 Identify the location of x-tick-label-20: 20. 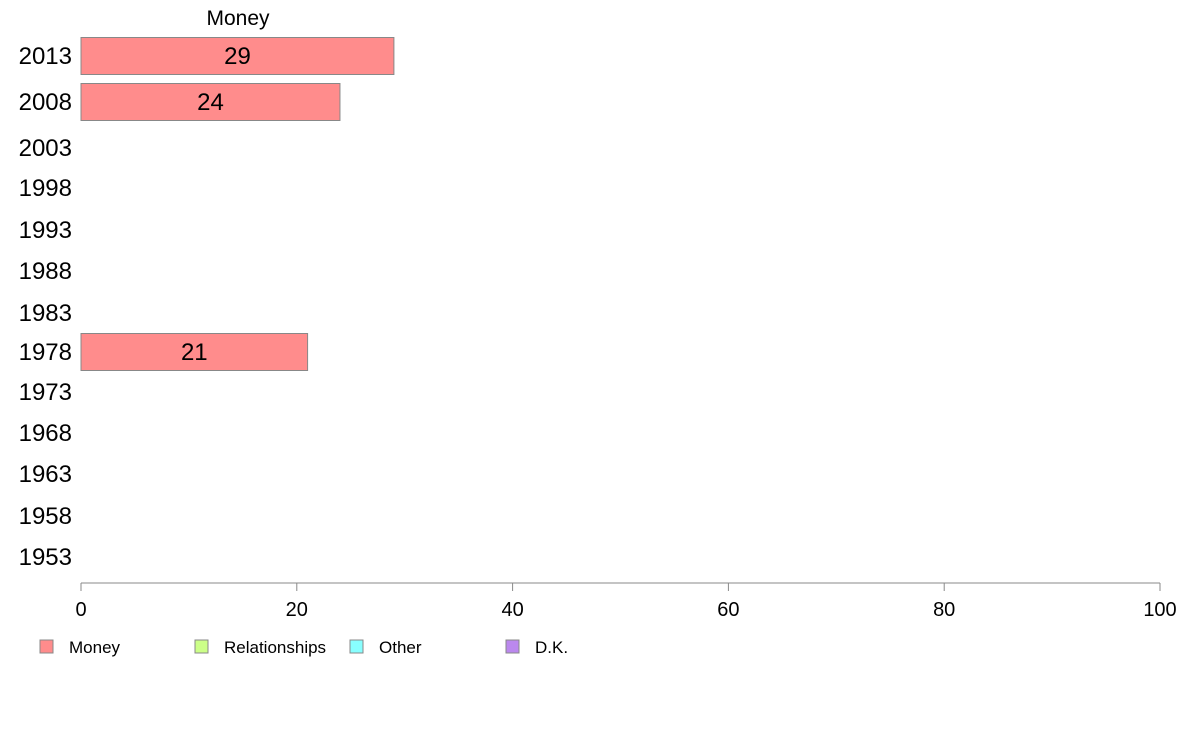
(297, 610).